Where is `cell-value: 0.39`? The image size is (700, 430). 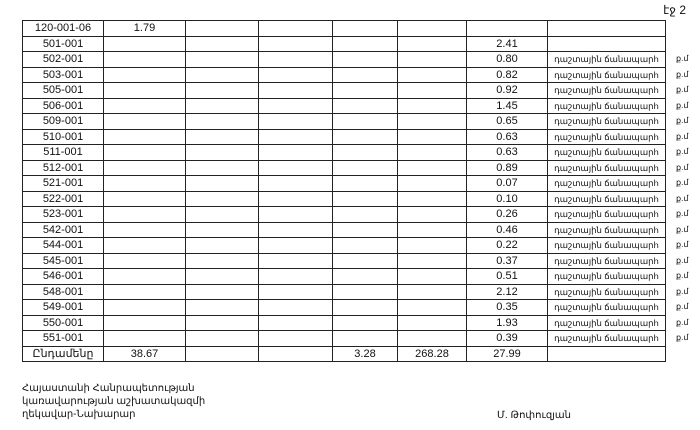
cell-value: 0.39 is located at coordinates (507, 338).